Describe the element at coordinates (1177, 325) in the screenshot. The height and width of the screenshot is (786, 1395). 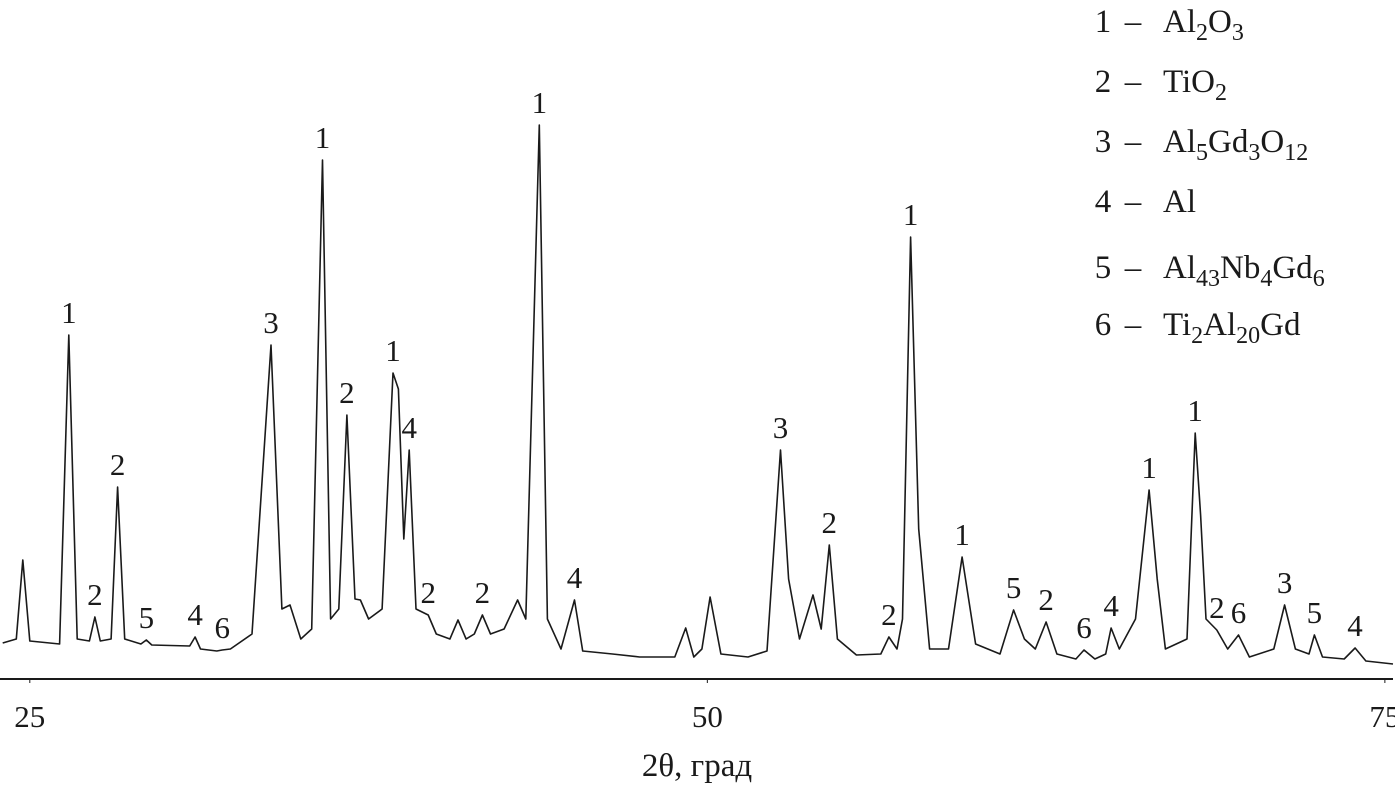
I see `legend-element: Ti` at that location.